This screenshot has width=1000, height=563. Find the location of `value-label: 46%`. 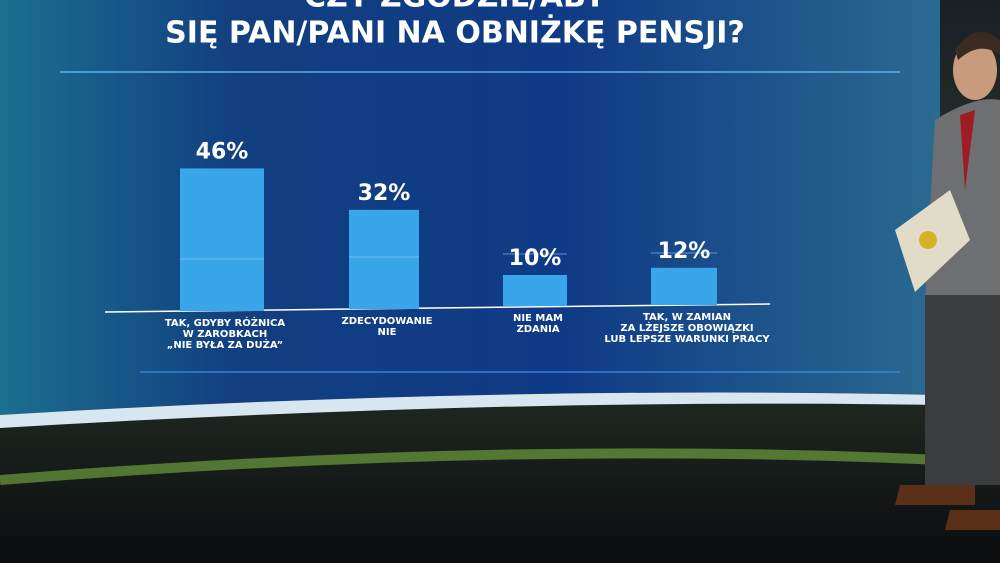

value-label: 46% is located at coordinates (222, 151).